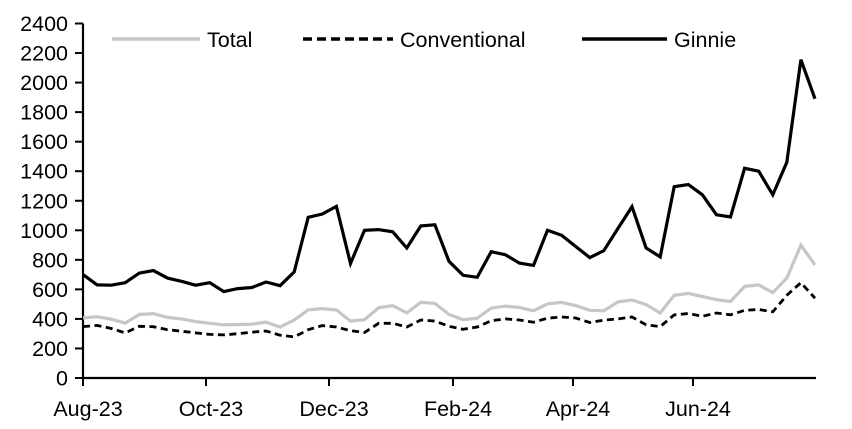 The image size is (852, 429). What do you see at coordinates (44, 142) in the screenshot?
I see `y-axis-tick-label: 1600` at bounding box center [44, 142].